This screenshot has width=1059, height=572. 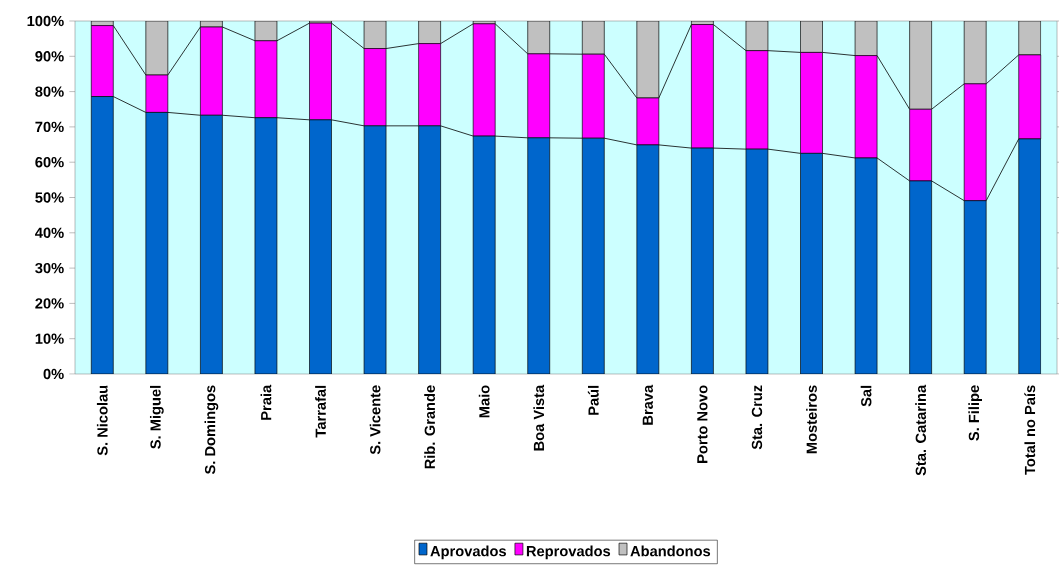 I want to click on y-tick-label: 0%, so click(x=53, y=374).